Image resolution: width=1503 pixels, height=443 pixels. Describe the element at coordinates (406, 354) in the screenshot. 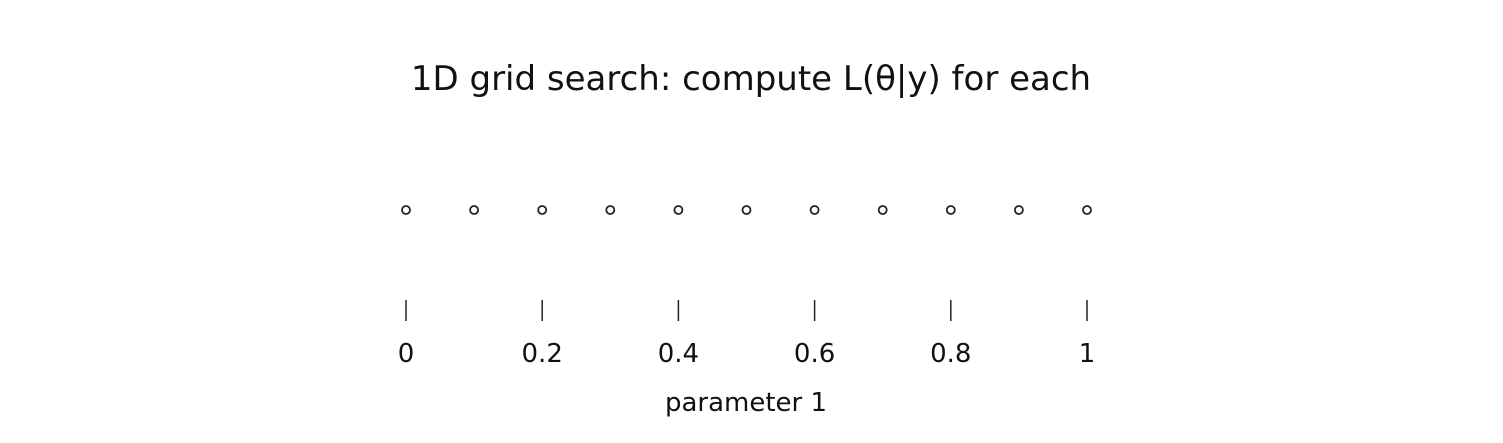

I see `x-tick-label: 0` at that location.